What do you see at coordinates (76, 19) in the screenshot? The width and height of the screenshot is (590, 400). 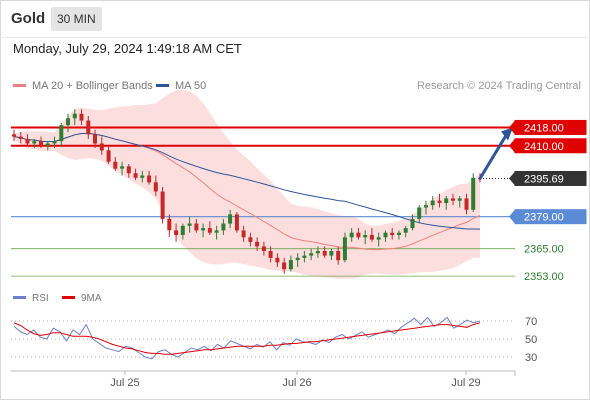 I see `timeframe-badge: 30 MIN` at bounding box center [76, 19].